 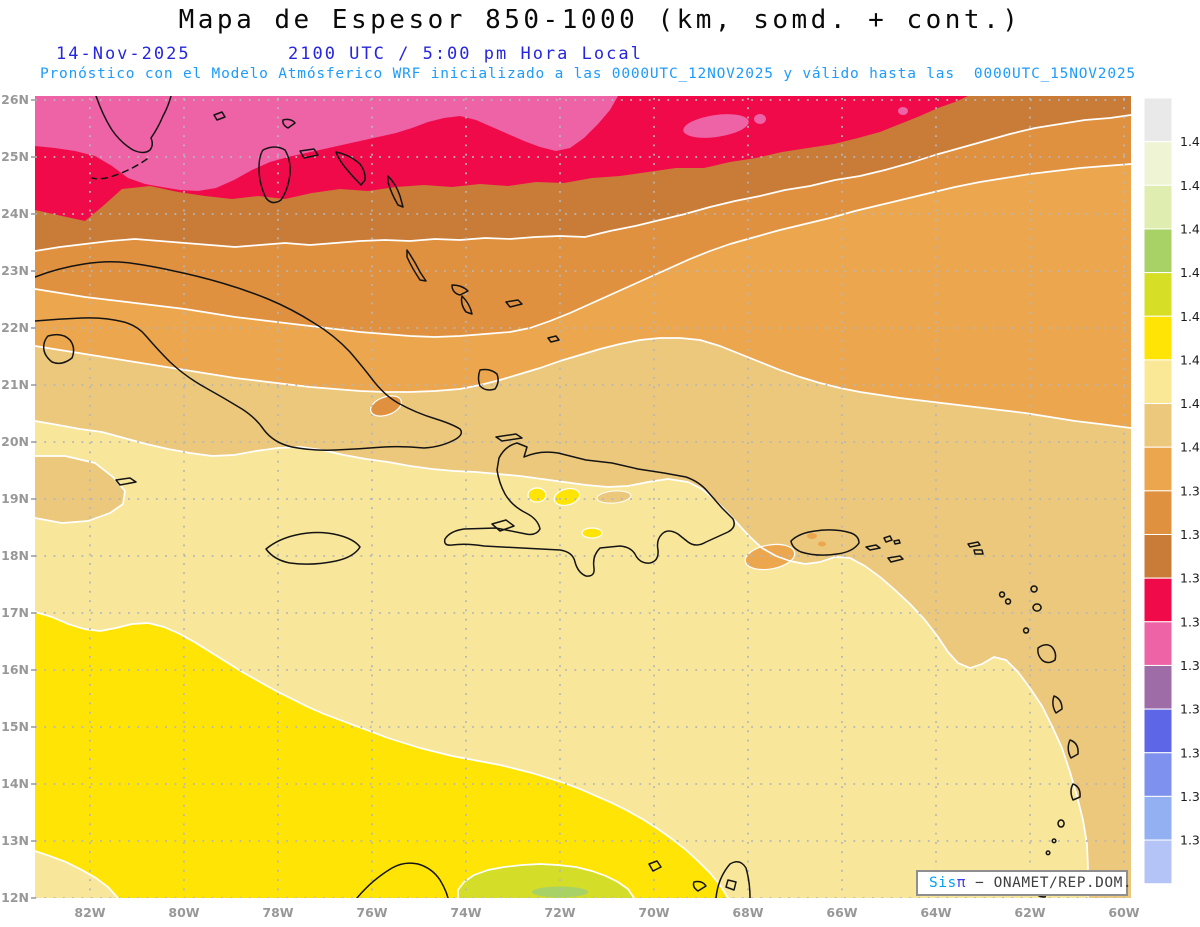 I want to click on lon-label-82W: 82W, so click(x=89, y=912).